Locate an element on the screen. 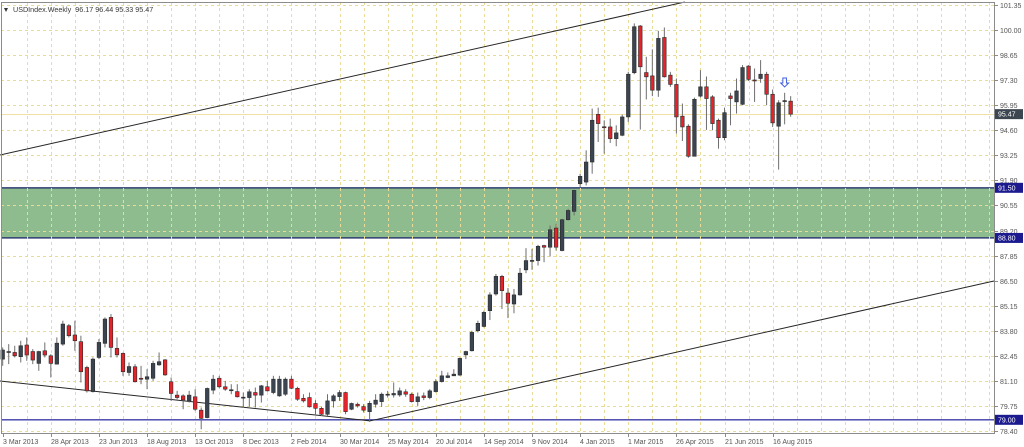 This screenshot has height=447, width=1024. triangle-down-icon is located at coordinates (6, 9).